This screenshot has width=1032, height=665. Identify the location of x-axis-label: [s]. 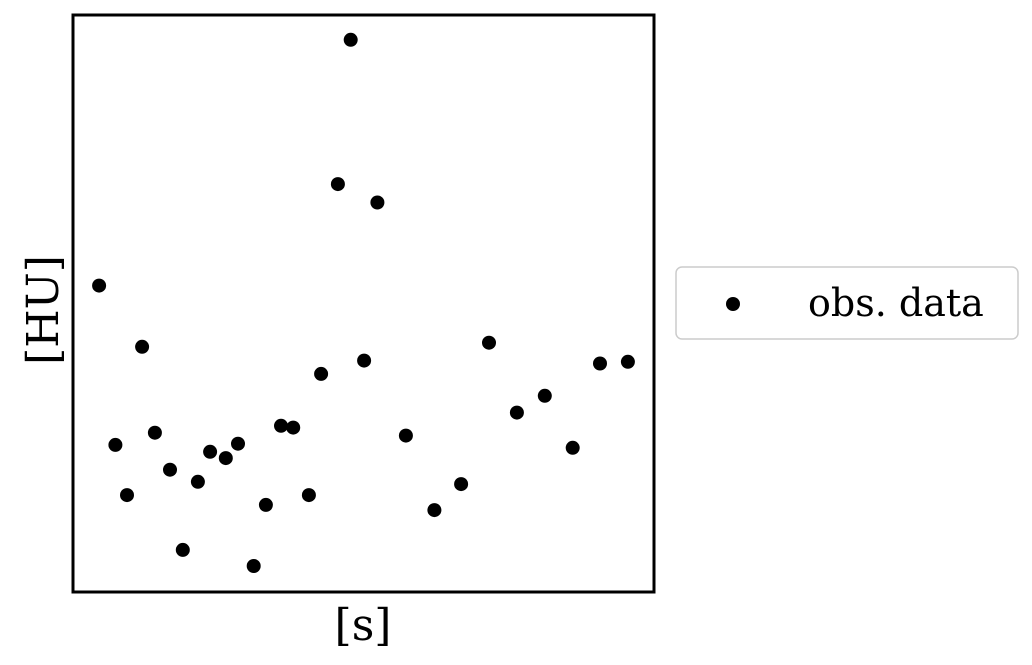
(363, 625).